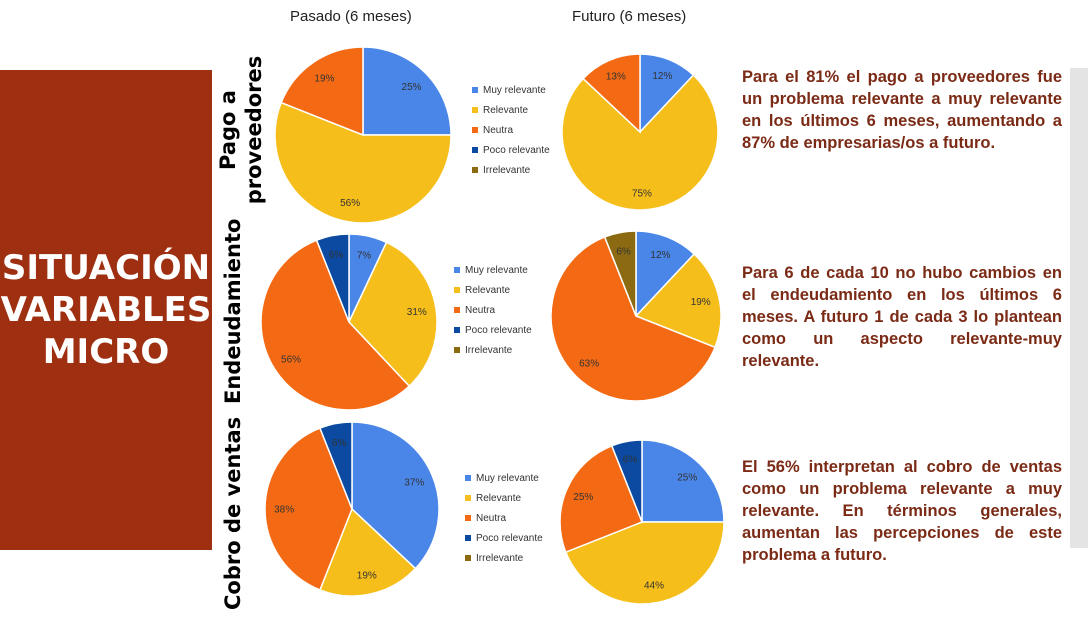  I want to click on slide-title: SITUACIÓN VARIABLES MICRO, so click(106, 310).